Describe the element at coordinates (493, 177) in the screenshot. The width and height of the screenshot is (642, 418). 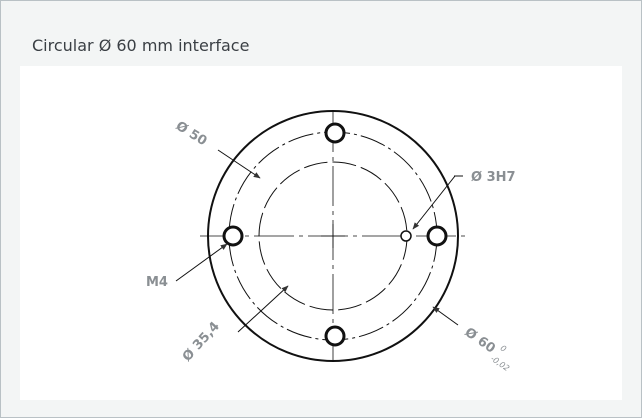
I see `label-d3h7: Ø 3H7` at that location.